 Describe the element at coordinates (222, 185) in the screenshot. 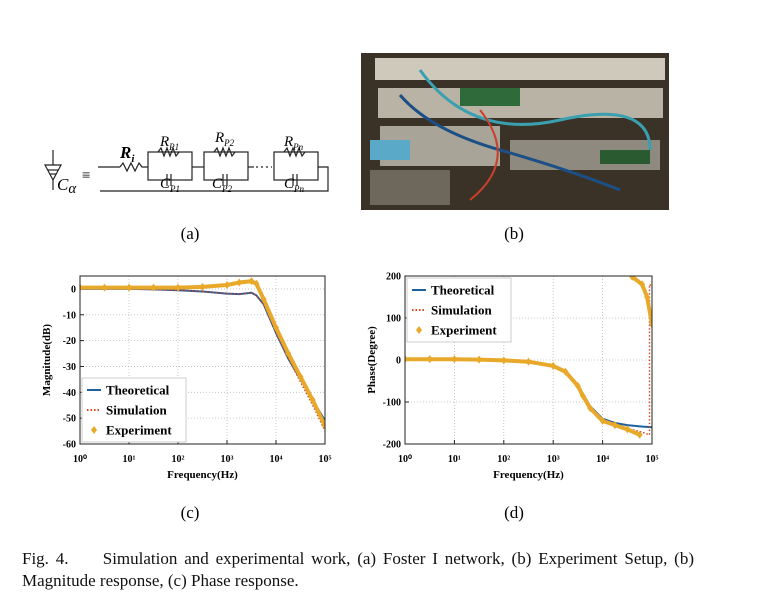

I see `circuit-label: CP2` at that location.